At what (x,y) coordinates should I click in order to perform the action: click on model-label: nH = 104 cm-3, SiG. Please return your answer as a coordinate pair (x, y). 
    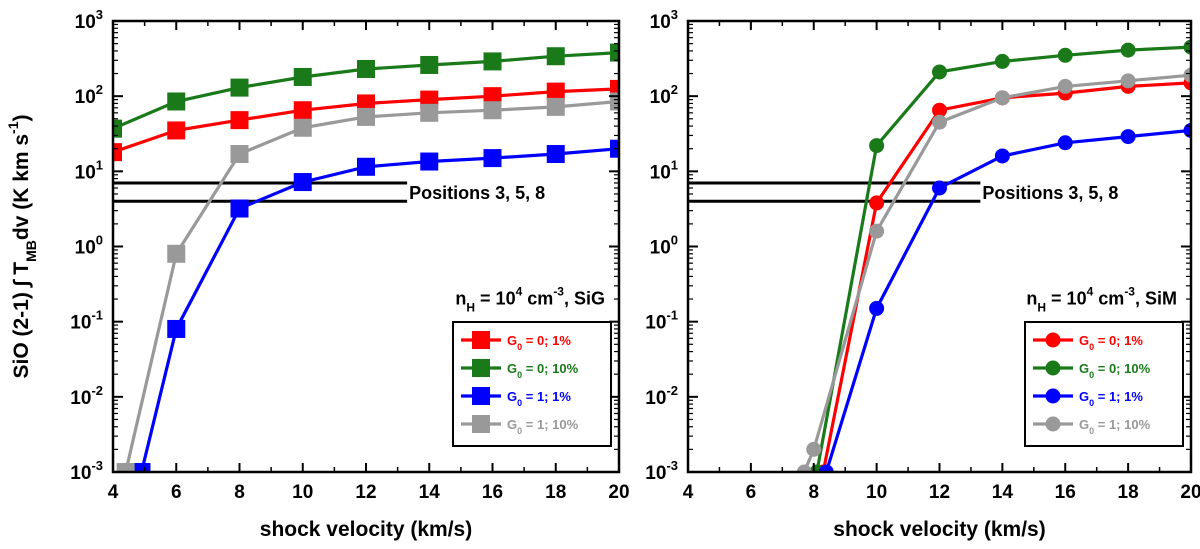
    Looking at the image, I should click on (530, 299).